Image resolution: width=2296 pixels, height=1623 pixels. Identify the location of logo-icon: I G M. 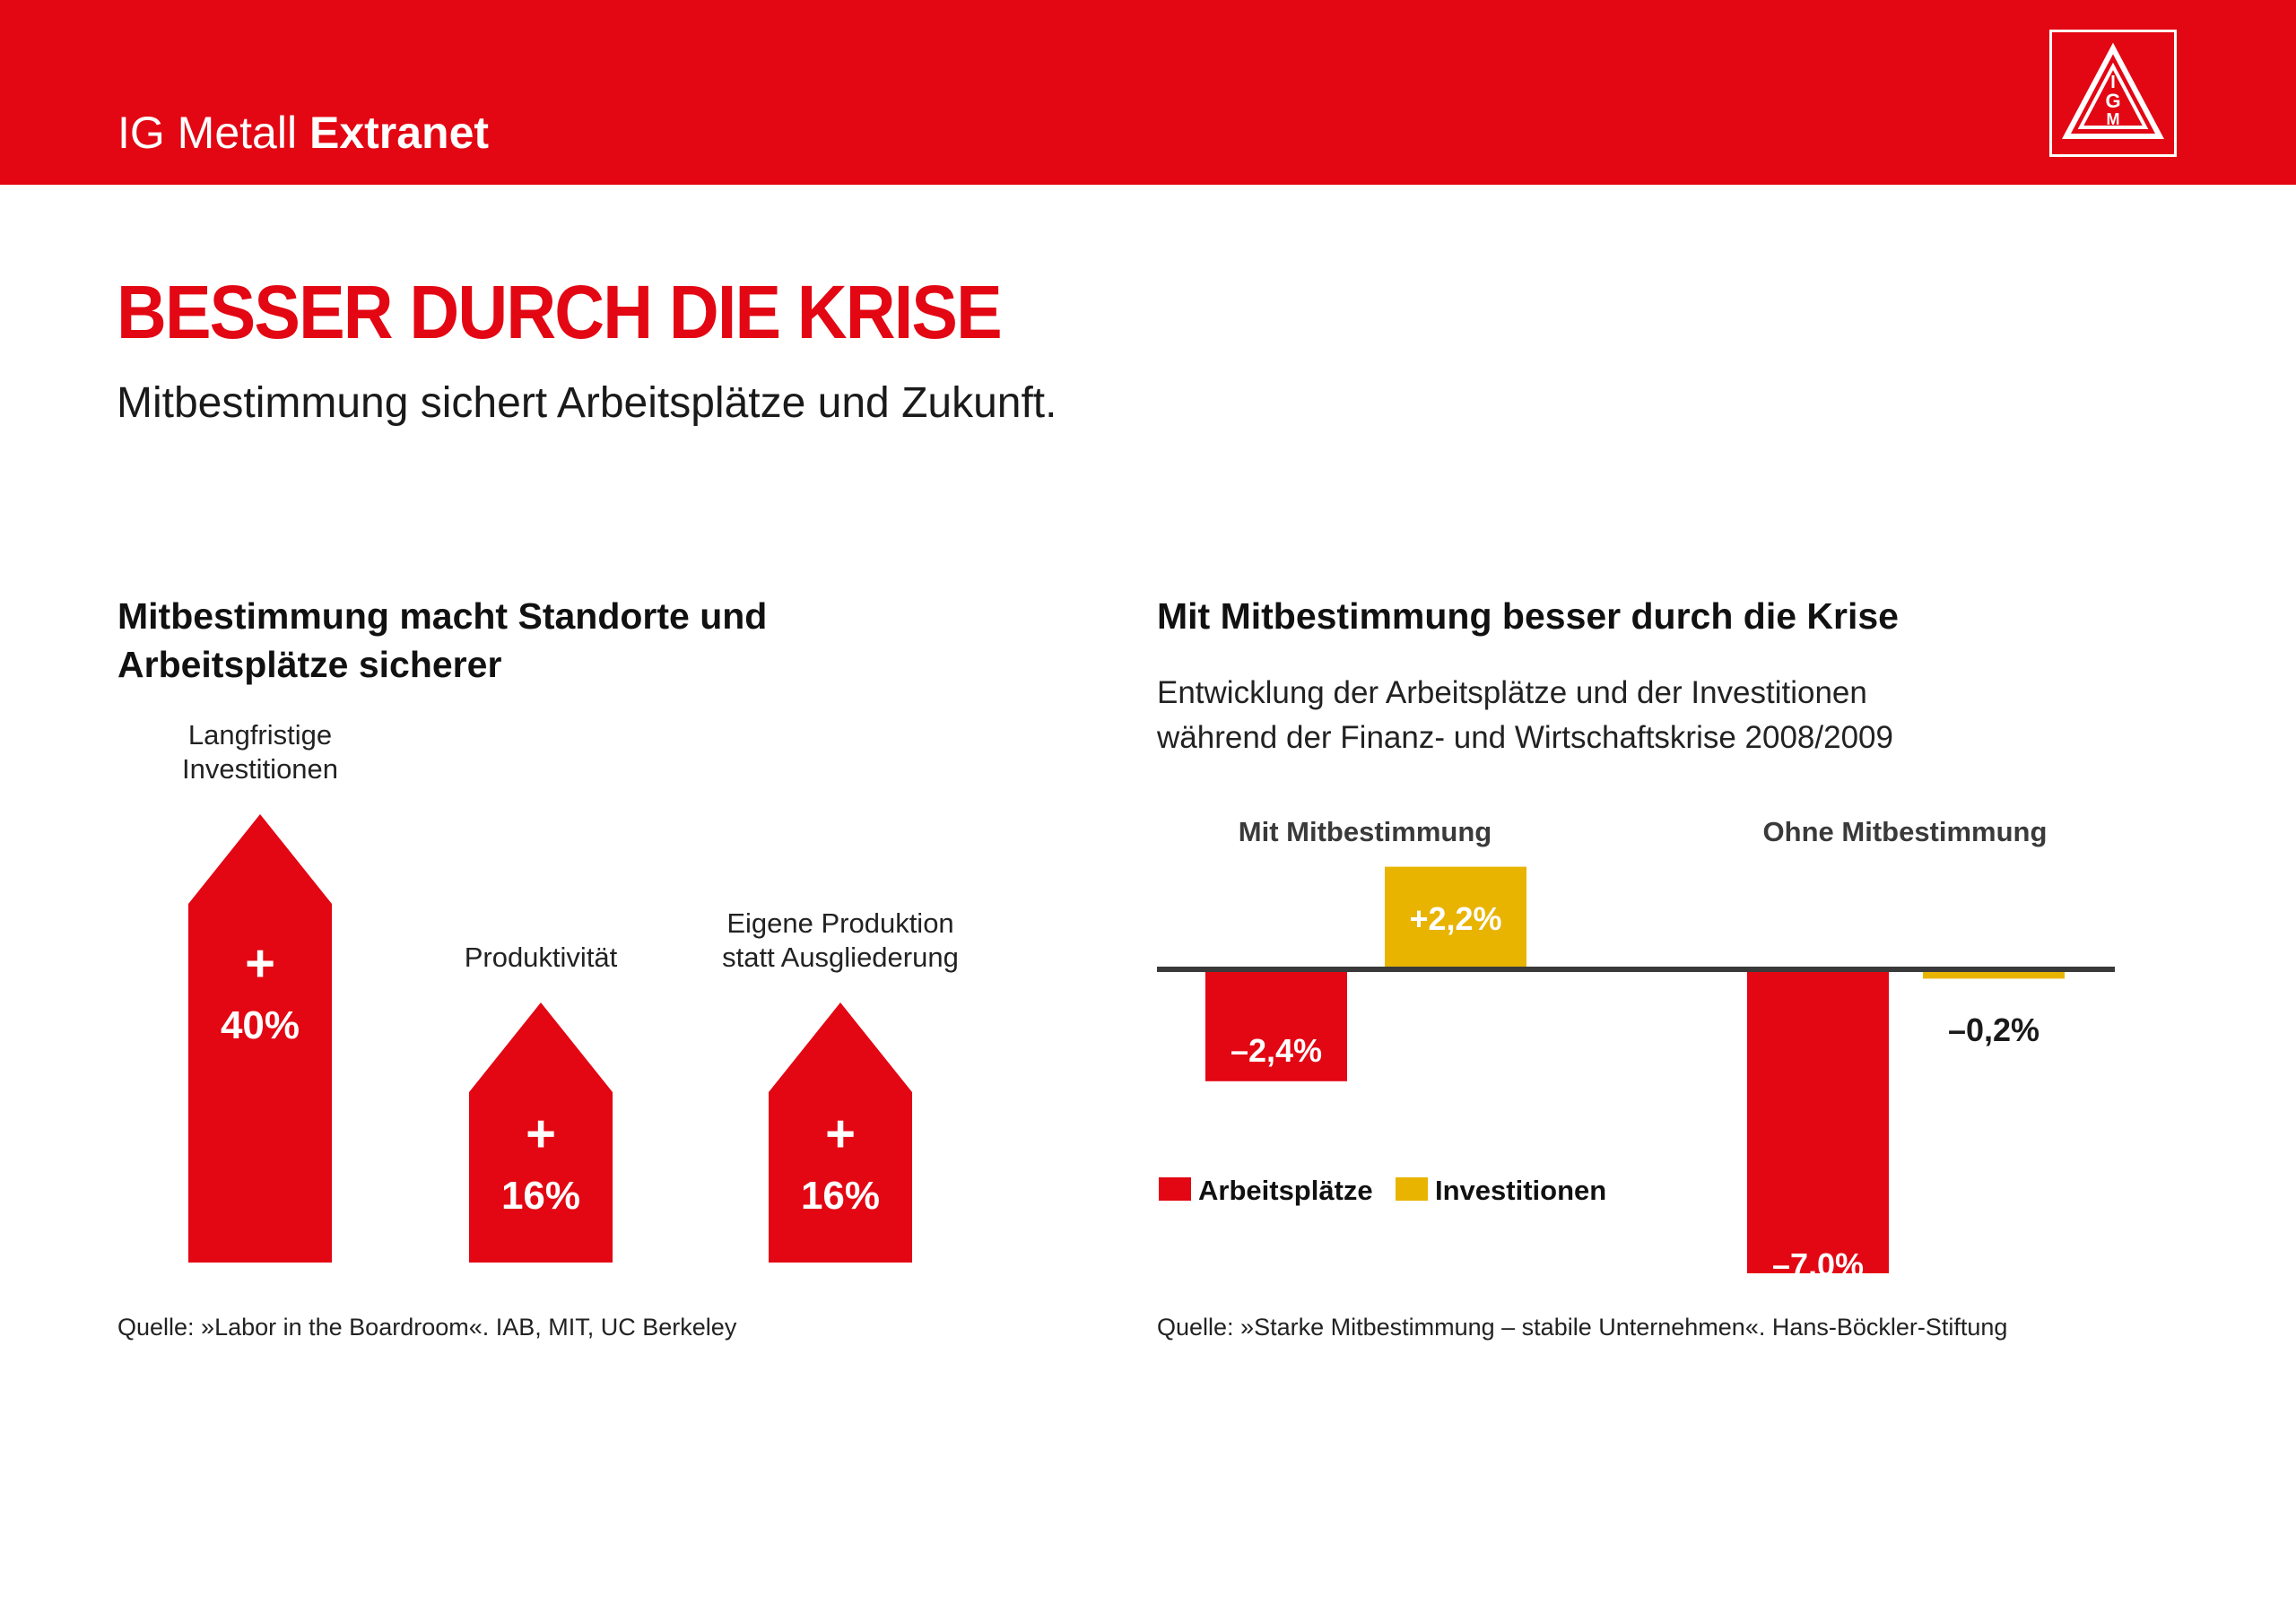
(2113, 90).